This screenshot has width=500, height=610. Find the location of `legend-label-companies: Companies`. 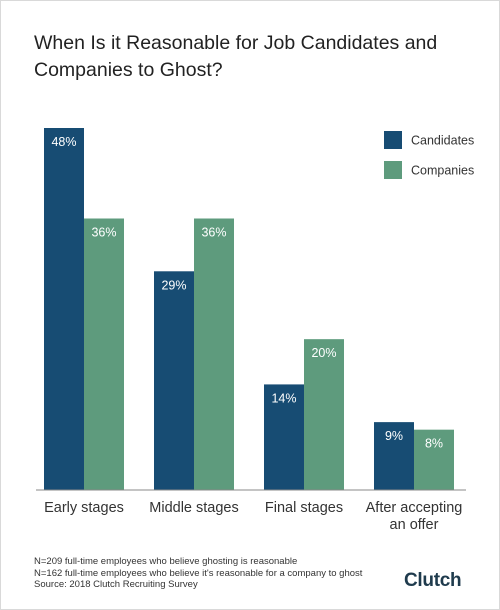

legend-label-companies: Companies is located at coordinates (442, 171).